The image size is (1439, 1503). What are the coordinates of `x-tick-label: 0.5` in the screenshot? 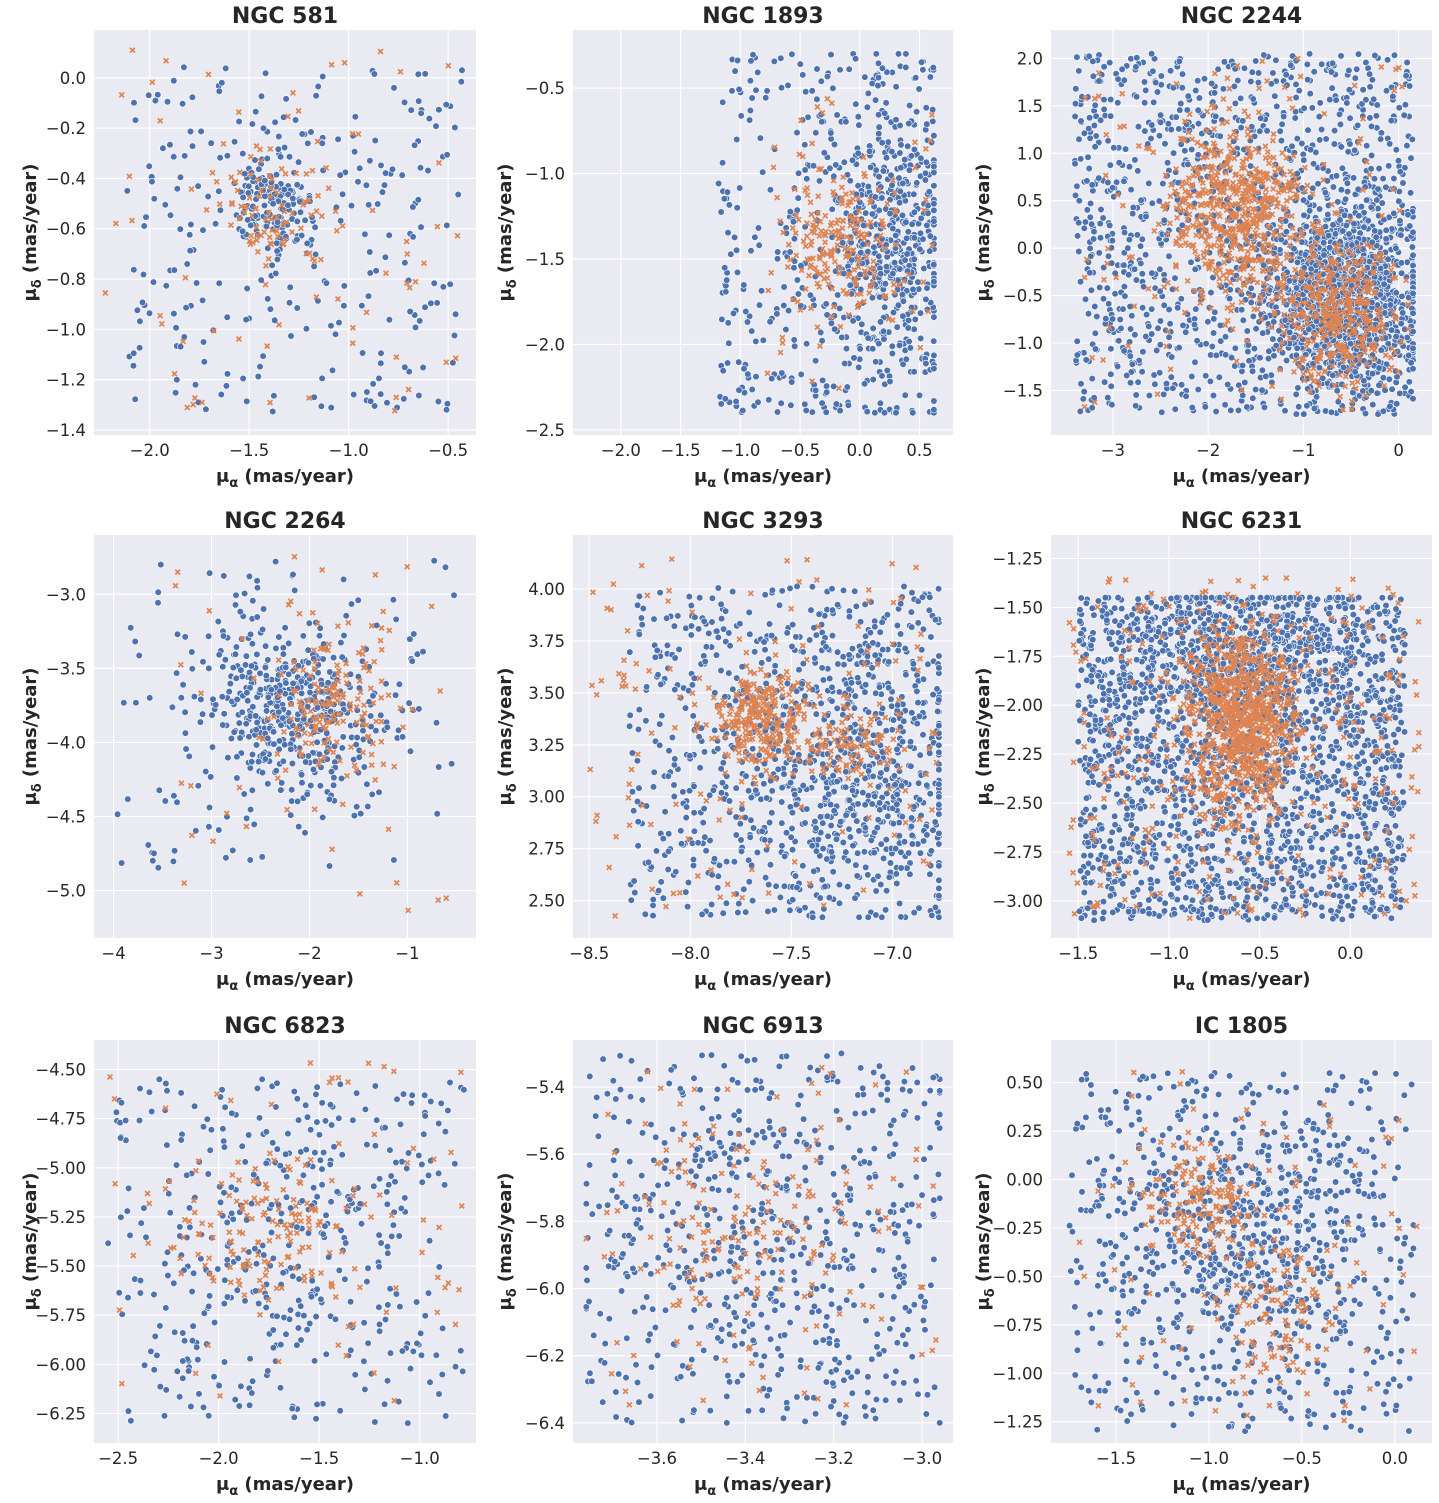 It's located at (919, 450).